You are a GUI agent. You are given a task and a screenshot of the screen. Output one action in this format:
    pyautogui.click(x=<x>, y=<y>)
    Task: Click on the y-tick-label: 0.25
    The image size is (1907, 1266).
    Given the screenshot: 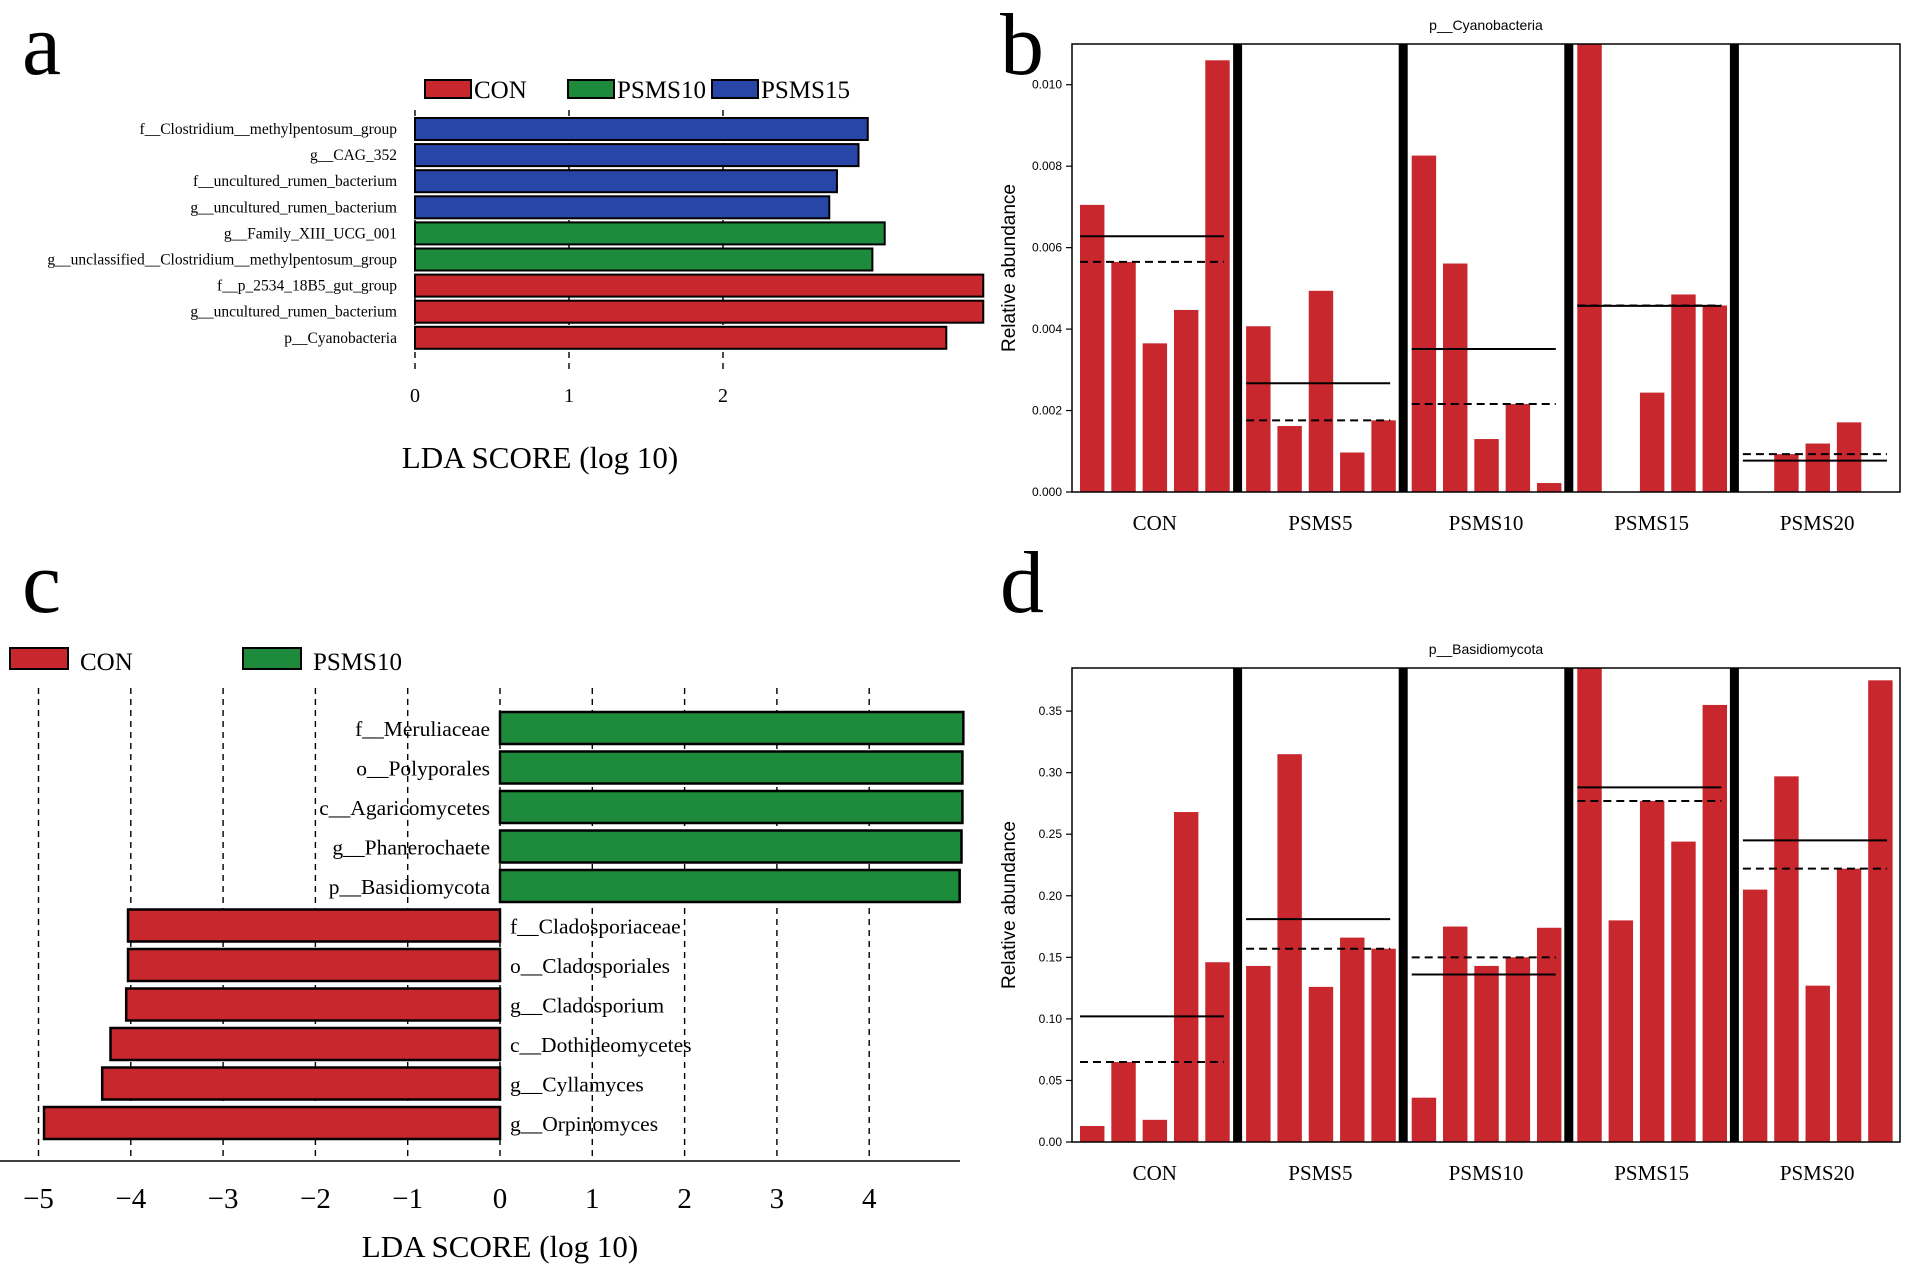 What is the action you would take?
    pyautogui.click(x=1051, y=834)
    